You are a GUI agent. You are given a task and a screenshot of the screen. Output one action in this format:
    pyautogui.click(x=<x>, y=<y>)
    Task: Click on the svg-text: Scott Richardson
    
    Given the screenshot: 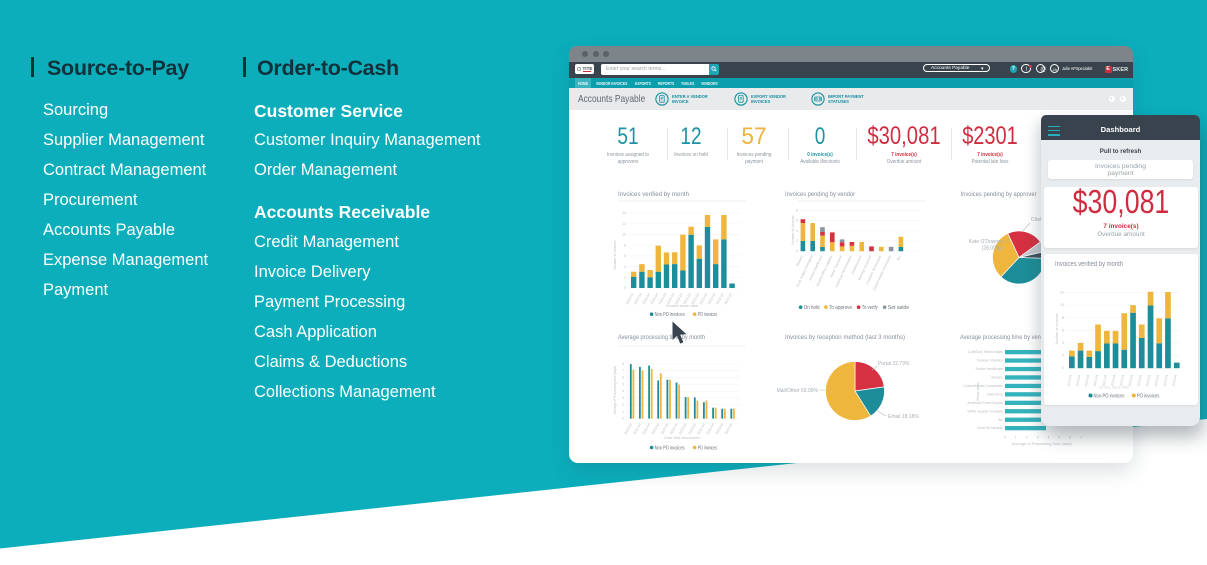 What is the action you would take?
    pyautogui.click(x=990, y=428)
    